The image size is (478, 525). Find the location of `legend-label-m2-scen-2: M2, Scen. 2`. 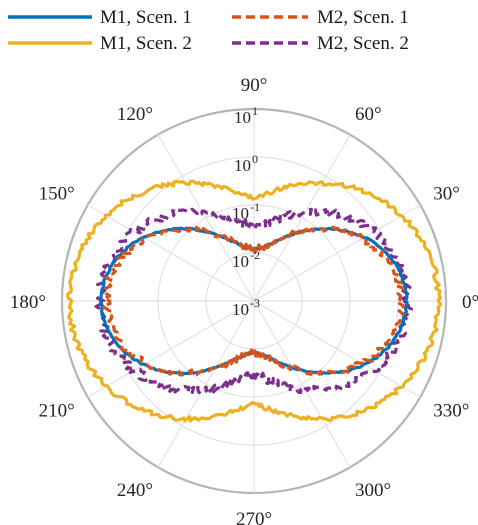

legend-label-m2-scen-2: M2, Scen. 2 is located at coordinates (363, 43).